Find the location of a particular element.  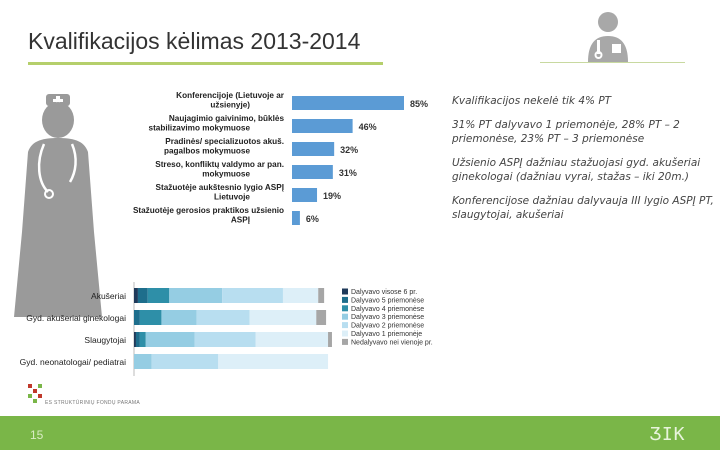

page-number: 15 is located at coordinates (37, 435).